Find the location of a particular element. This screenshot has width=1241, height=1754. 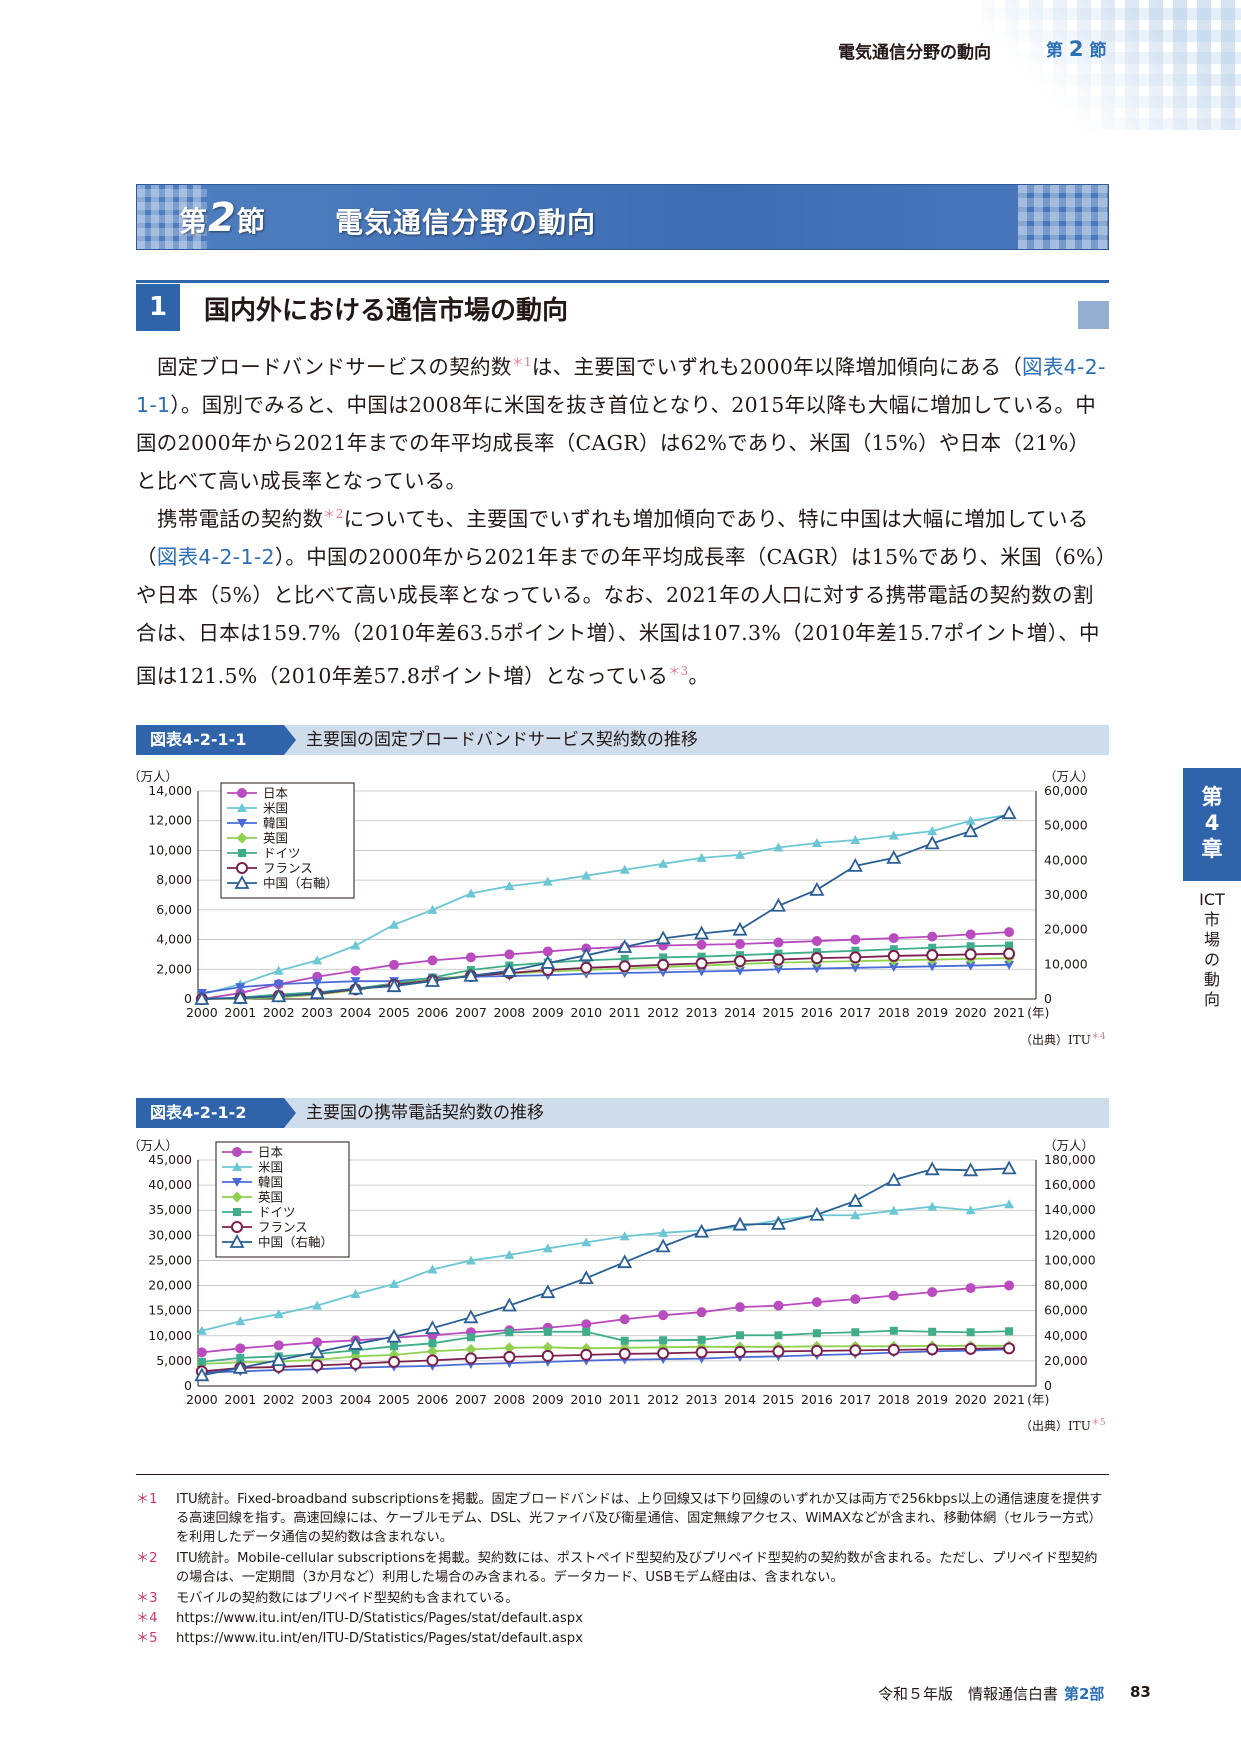

running-section: 第 2 節 is located at coordinates (1076, 49).